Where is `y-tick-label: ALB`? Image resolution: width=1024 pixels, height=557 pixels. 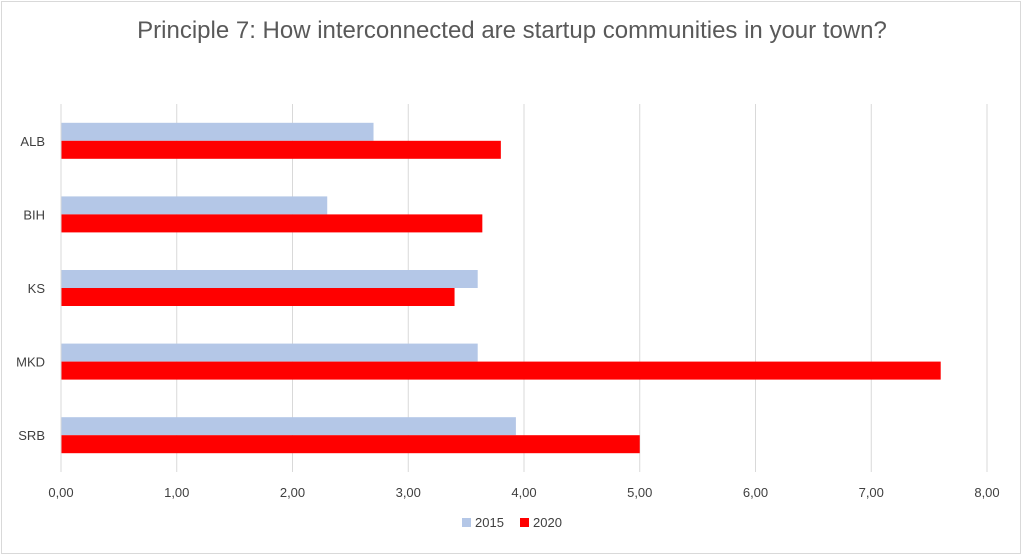 y-tick-label: ALB is located at coordinates (32, 141).